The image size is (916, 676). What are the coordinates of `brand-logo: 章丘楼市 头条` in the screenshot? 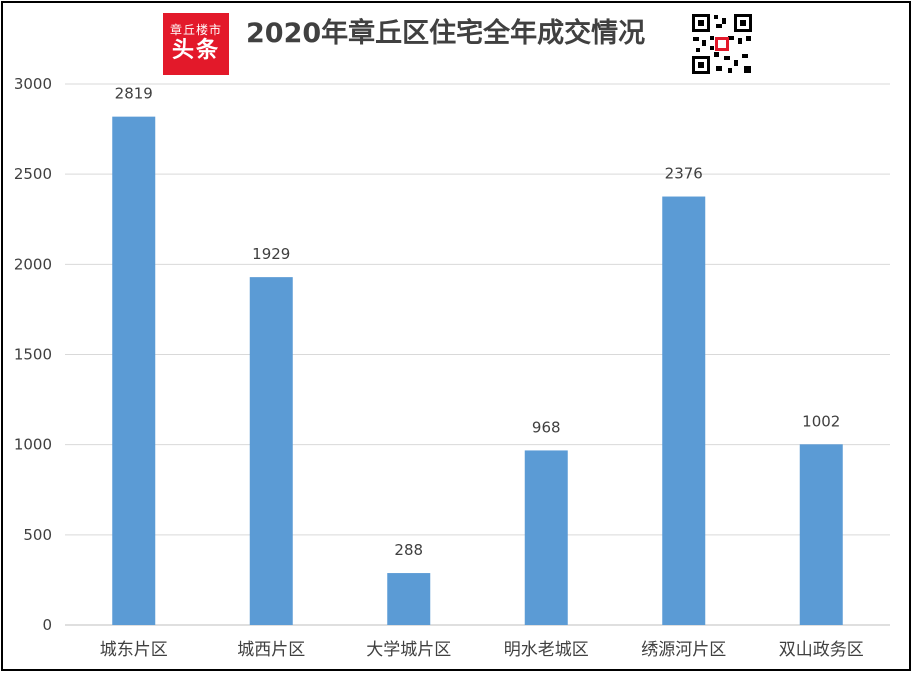 It's located at (196, 44).